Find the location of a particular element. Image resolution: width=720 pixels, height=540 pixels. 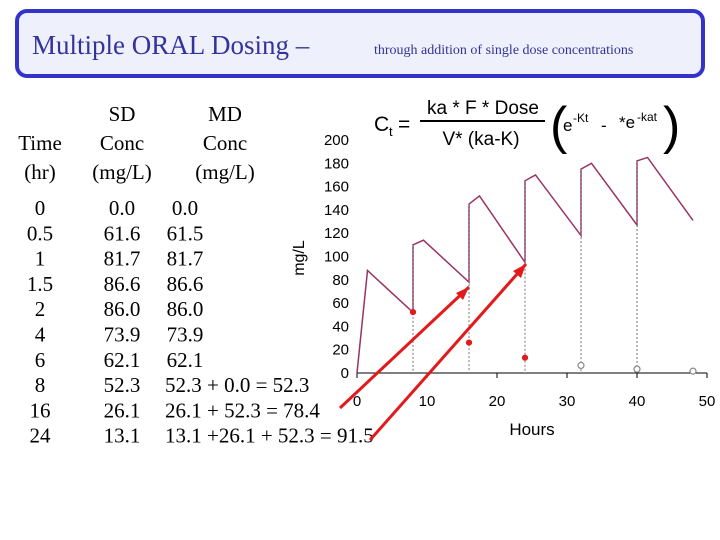

table-cell: 6 is located at coordinates (40, 360).